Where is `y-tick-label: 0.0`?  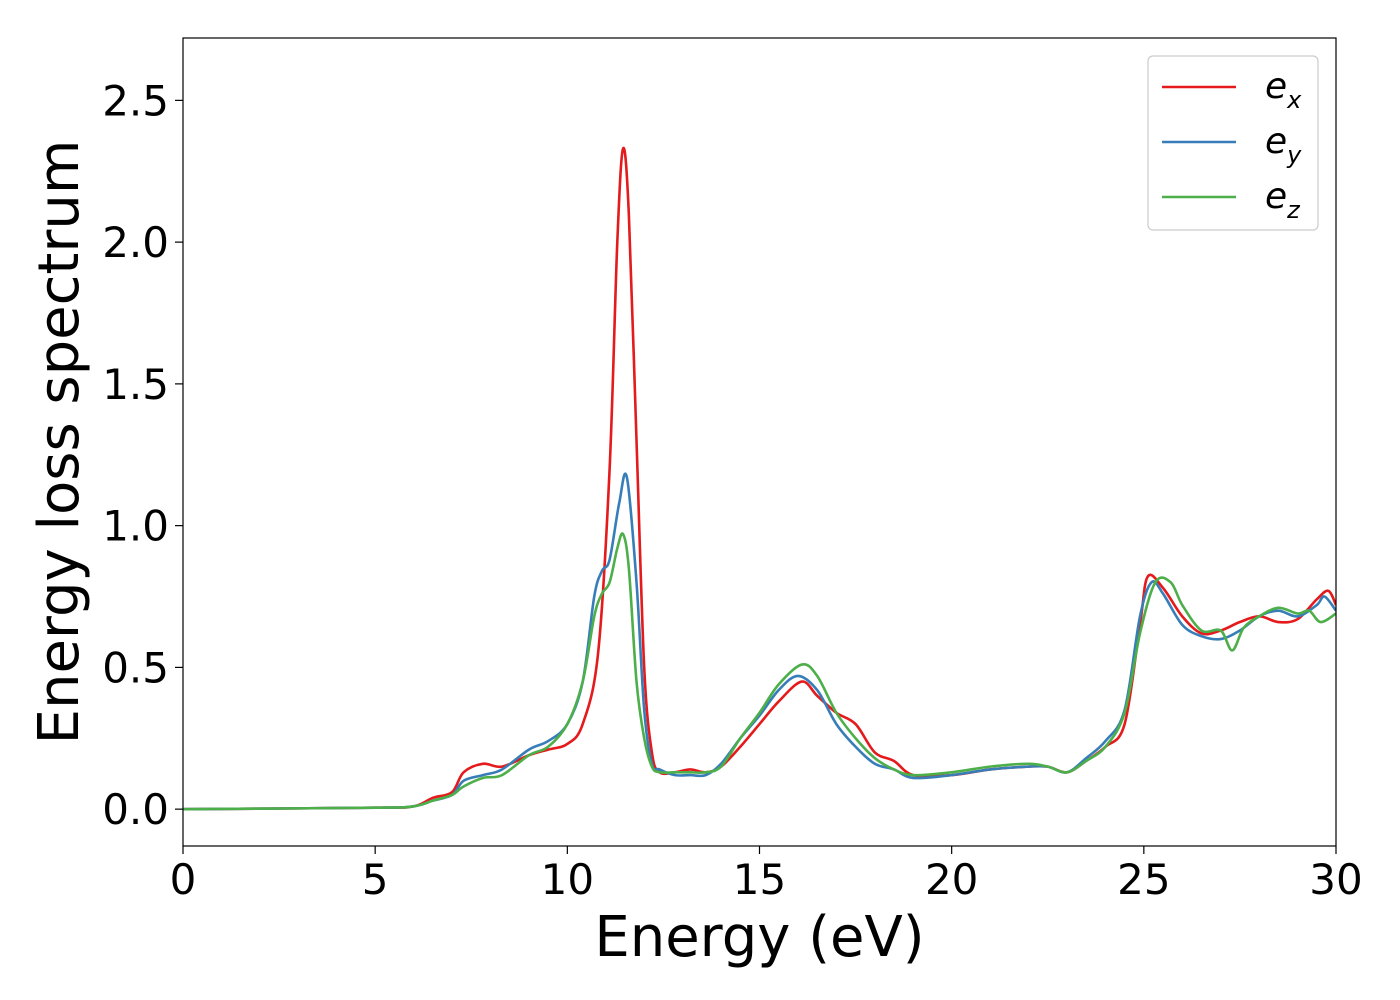 y-tick-label: 0.0 is located at coordinates (135, 809).